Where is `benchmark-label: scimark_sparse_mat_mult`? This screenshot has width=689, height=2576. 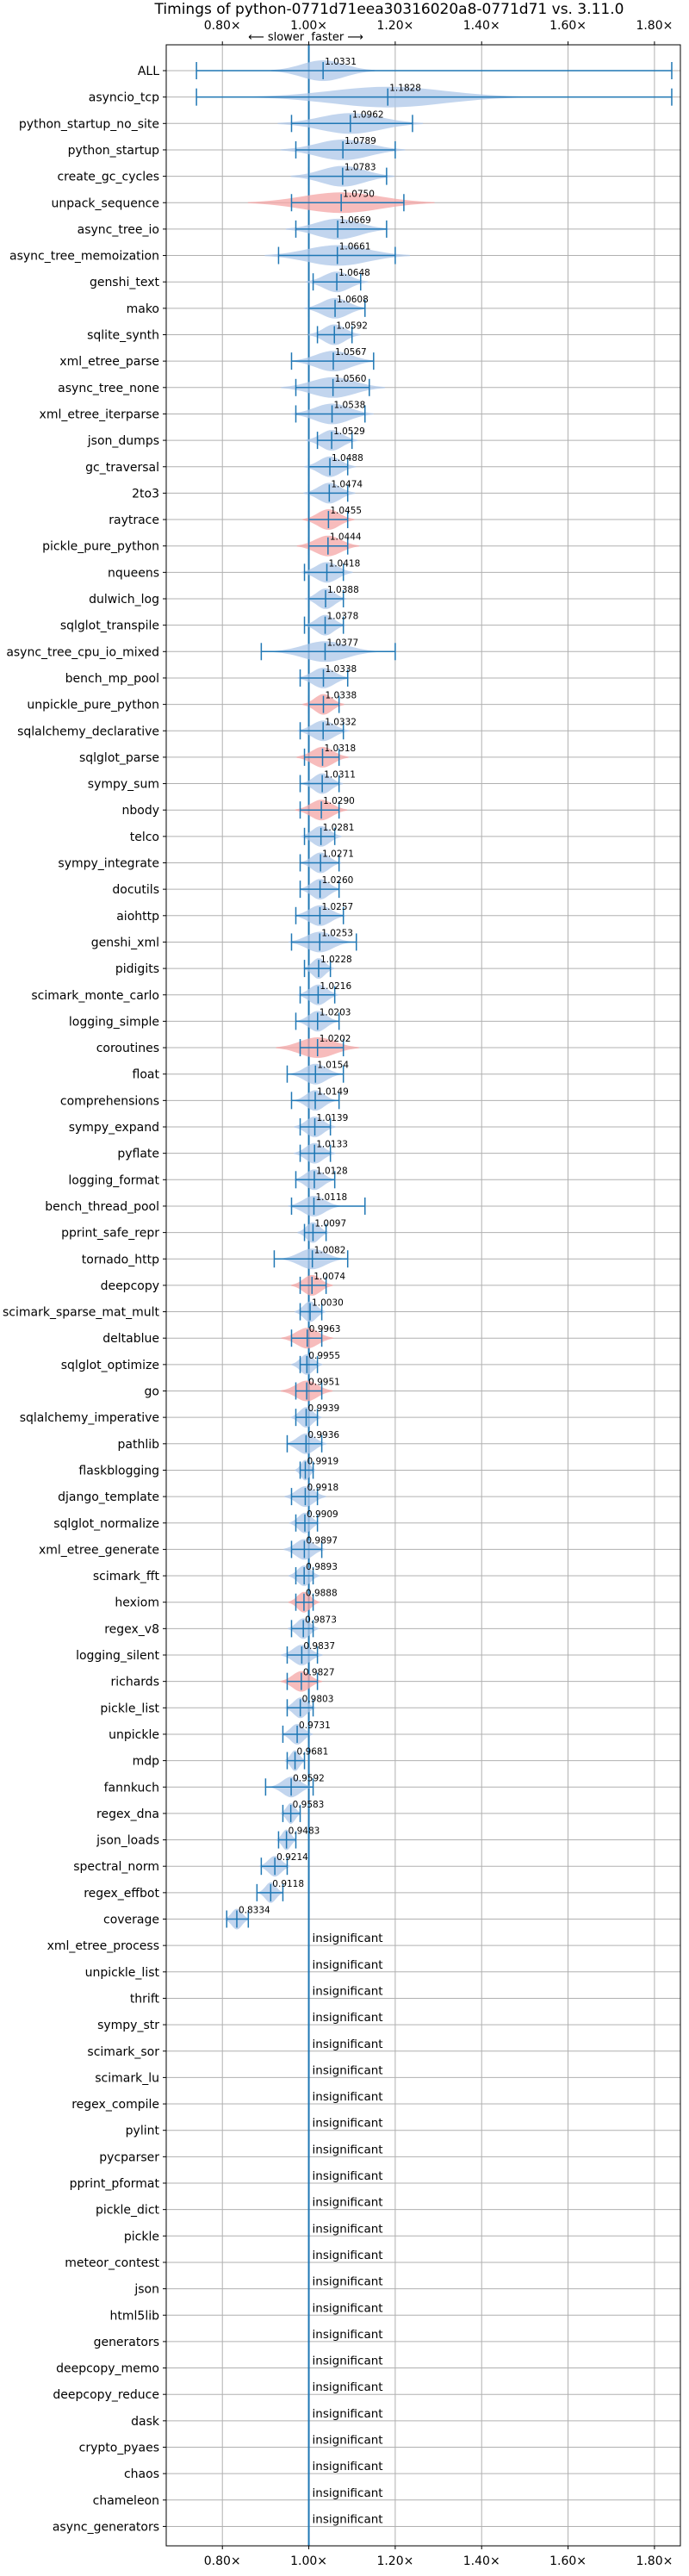 benchmark-label: scimark_sparse_mat_mult is located at coordinates (81, 1313).